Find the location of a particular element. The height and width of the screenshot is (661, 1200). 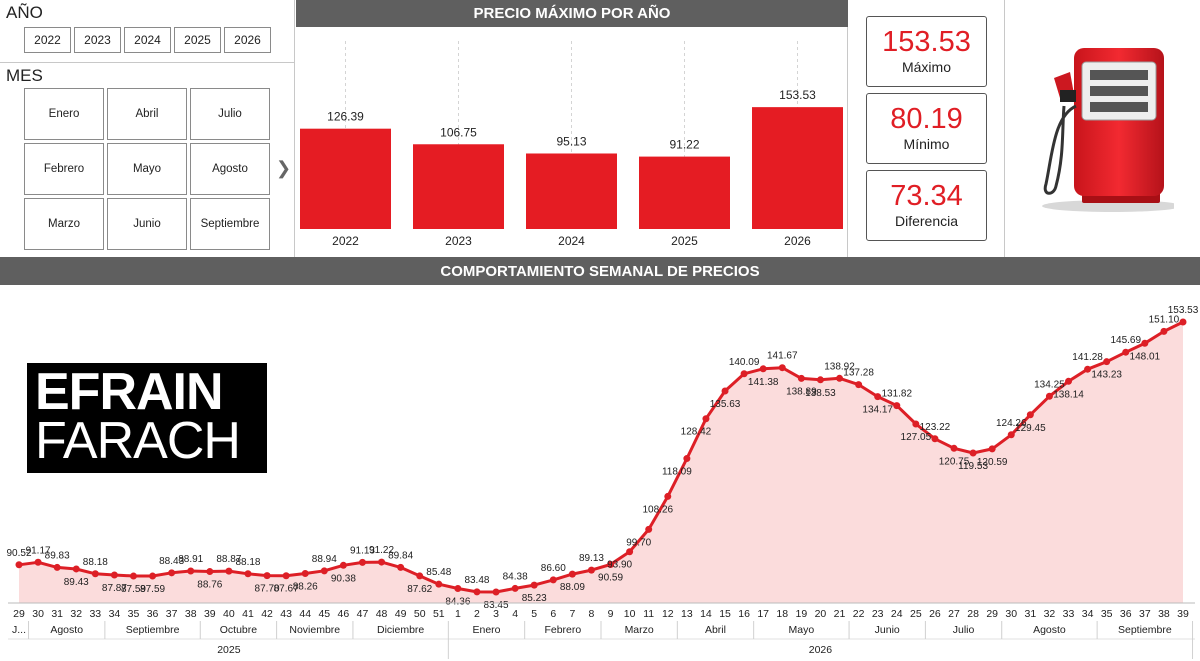

month-button-enero: Enero is located at coordinates (64, 114).